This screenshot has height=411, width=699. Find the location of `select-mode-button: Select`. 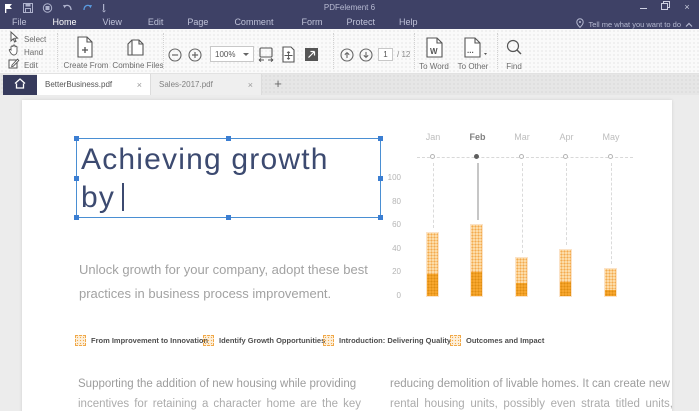

select-mode-button: Select is located at coordinates (27, 39).